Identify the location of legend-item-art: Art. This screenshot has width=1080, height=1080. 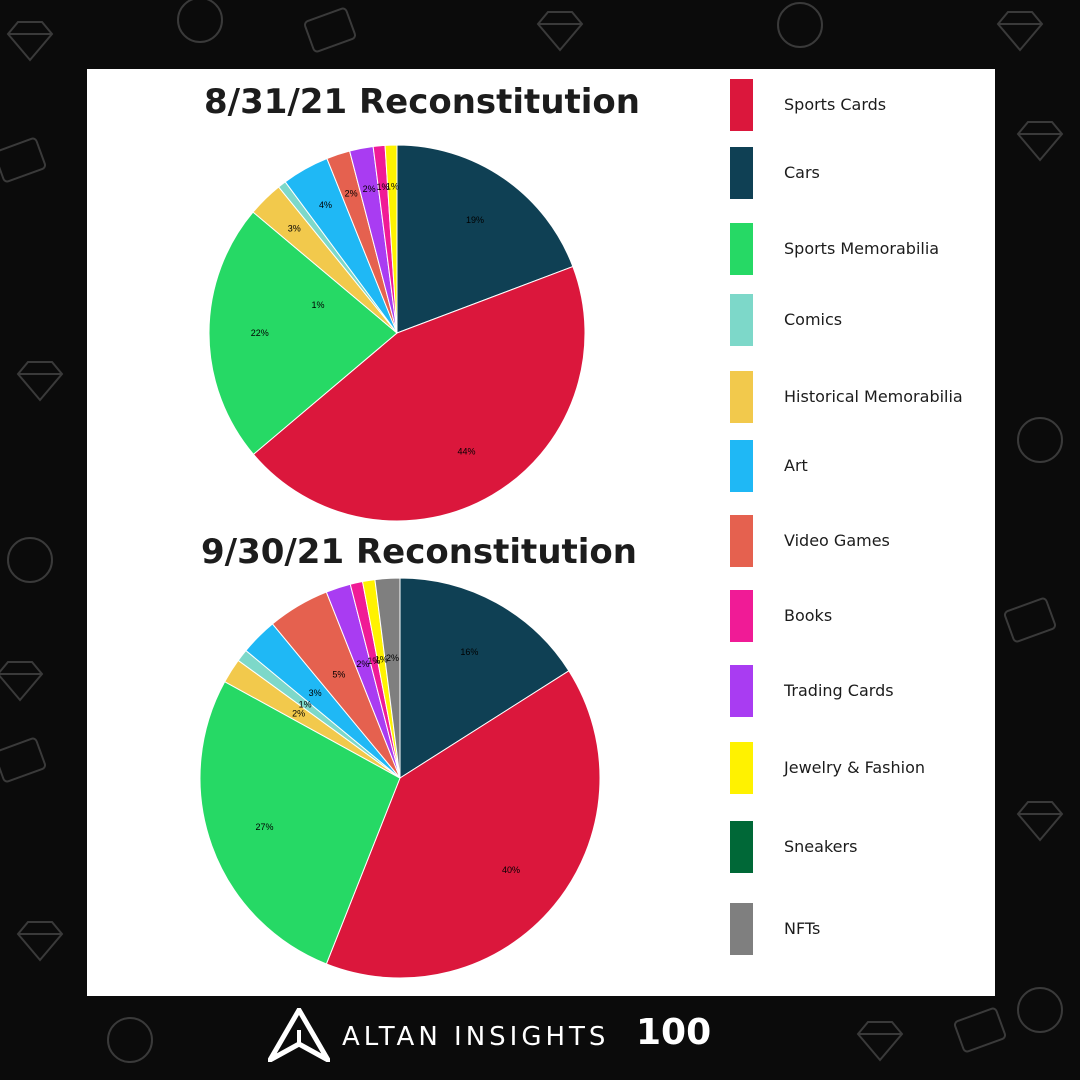
(861, 466).